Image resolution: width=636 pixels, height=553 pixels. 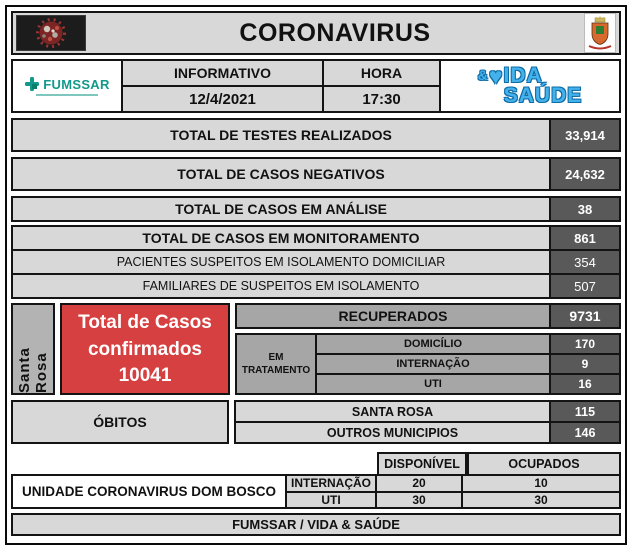 I want to click on hora-label: HORA, so click(x=381, y=74).